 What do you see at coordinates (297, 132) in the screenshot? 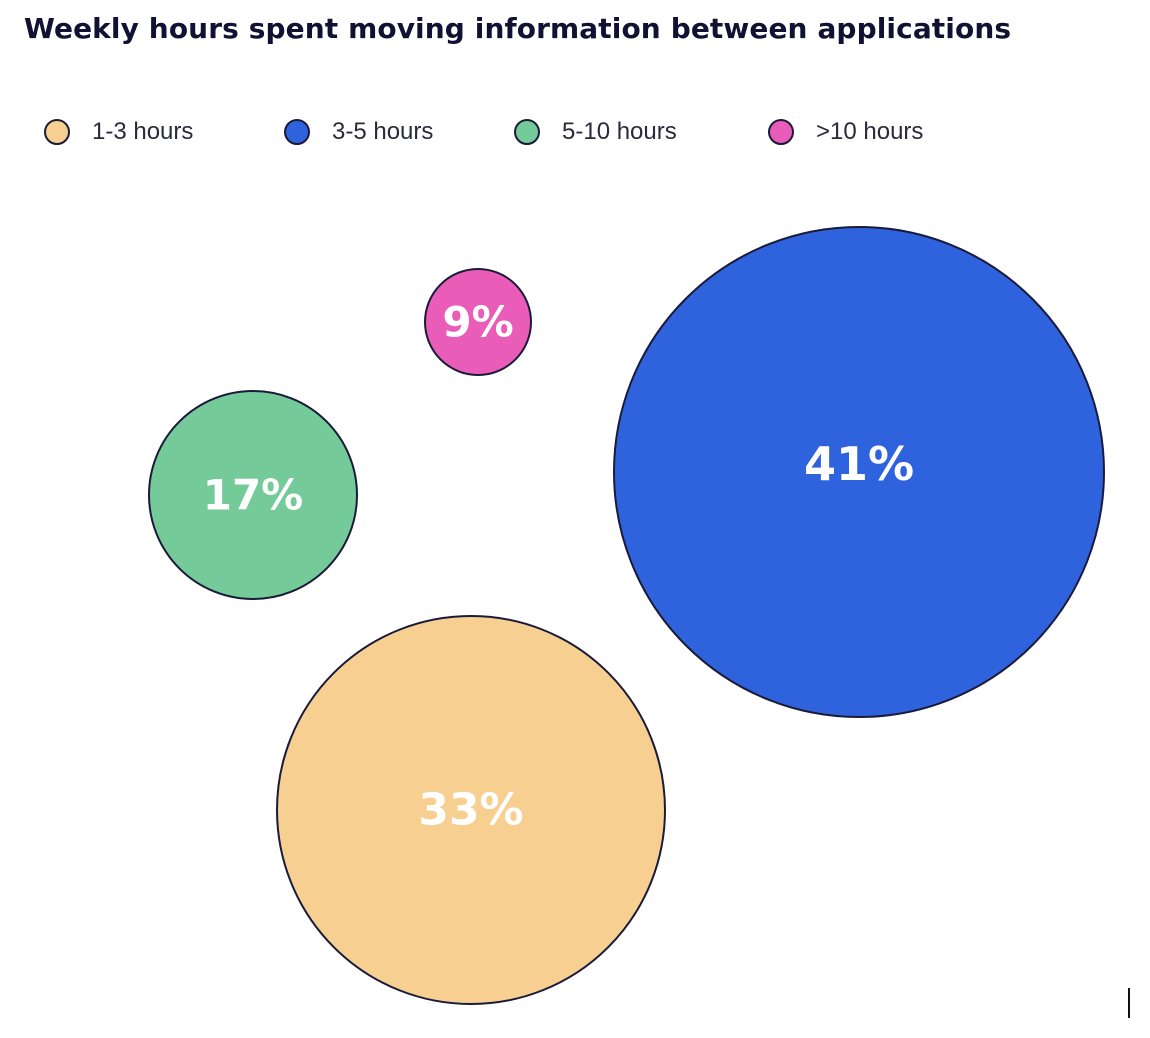
I see `legend-swatch-3-5-hours` at bounding box center [297, 132].